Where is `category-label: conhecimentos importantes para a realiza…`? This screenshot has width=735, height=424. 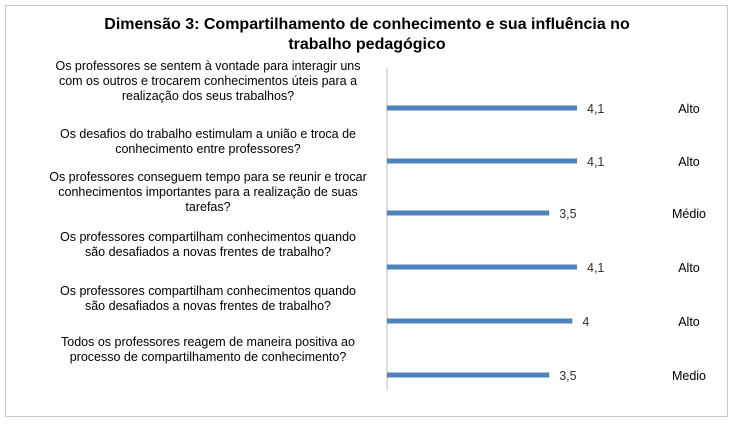 category-label: conhecimentos importantes para a realiza… is located at coordinates (207, 192).